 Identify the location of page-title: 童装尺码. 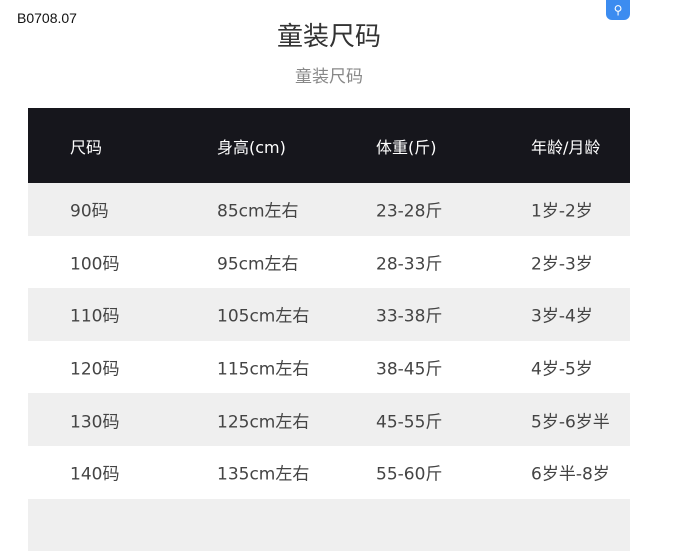
(328, 37).